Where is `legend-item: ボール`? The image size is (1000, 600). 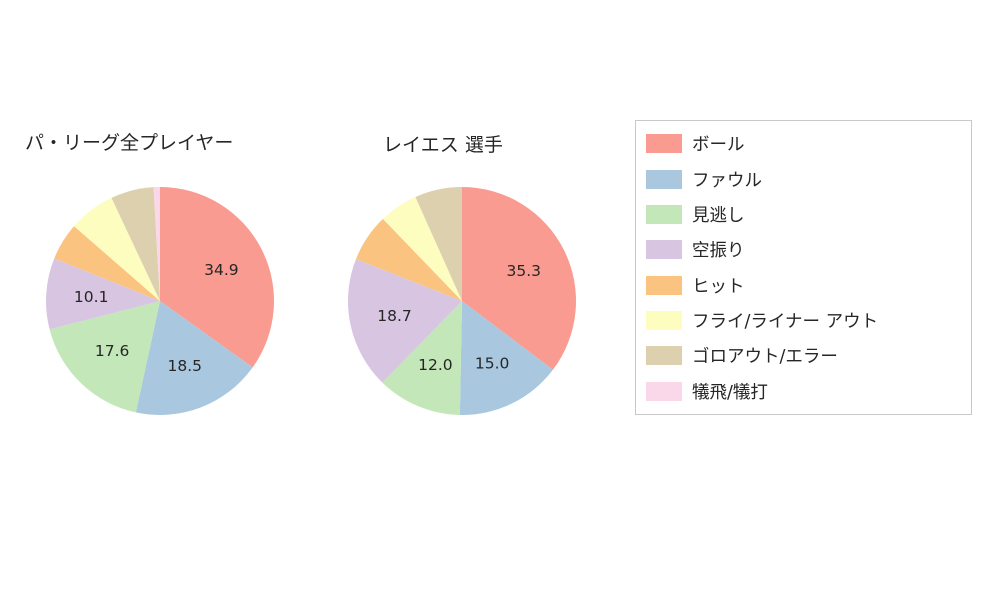
legend-item: ボール is located at coordinates (803, 143).